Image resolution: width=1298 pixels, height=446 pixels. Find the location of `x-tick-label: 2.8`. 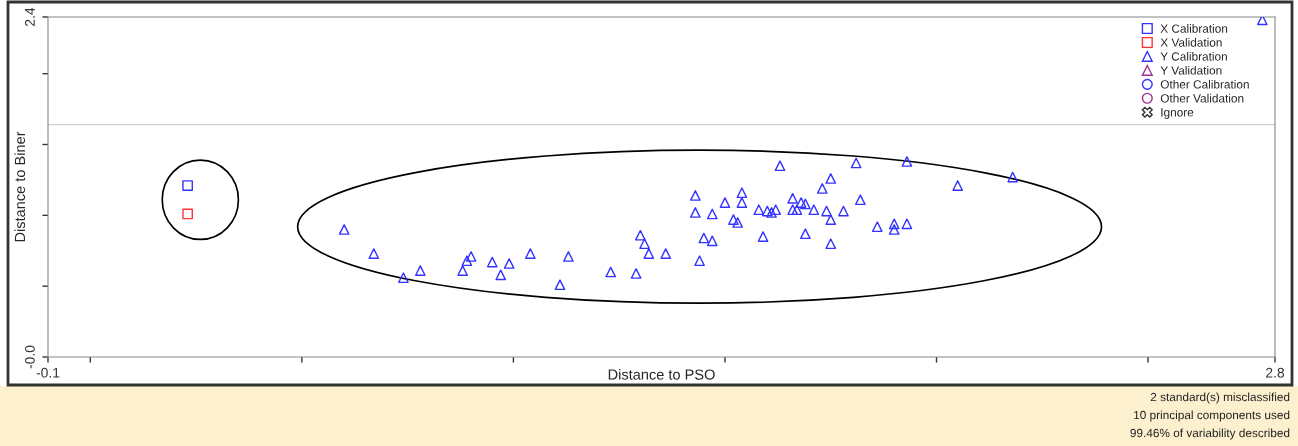

x-tick-label: 2.8 is located at coordinates (1275, 372).